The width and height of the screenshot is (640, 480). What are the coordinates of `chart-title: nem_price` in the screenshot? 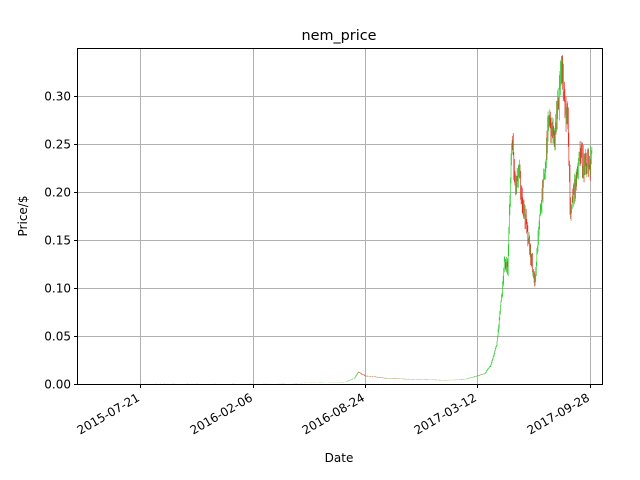 It's located at (338, 36).